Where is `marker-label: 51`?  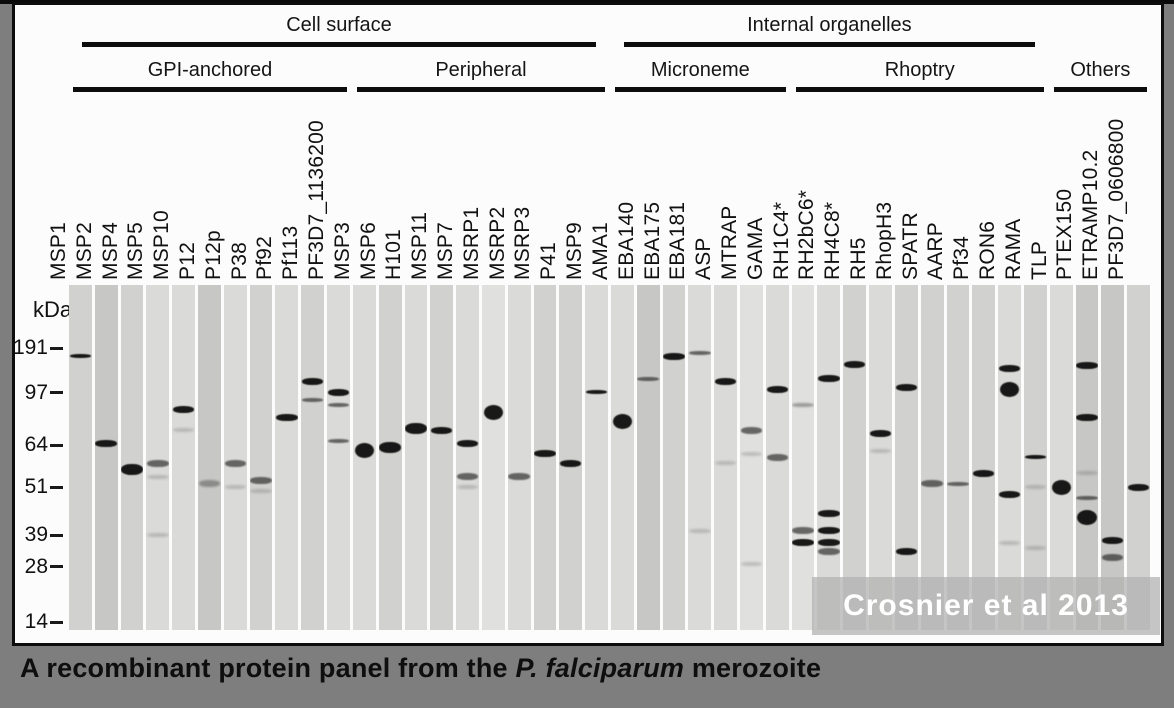
marker-label: 51 is located at coordinates (36, 487).